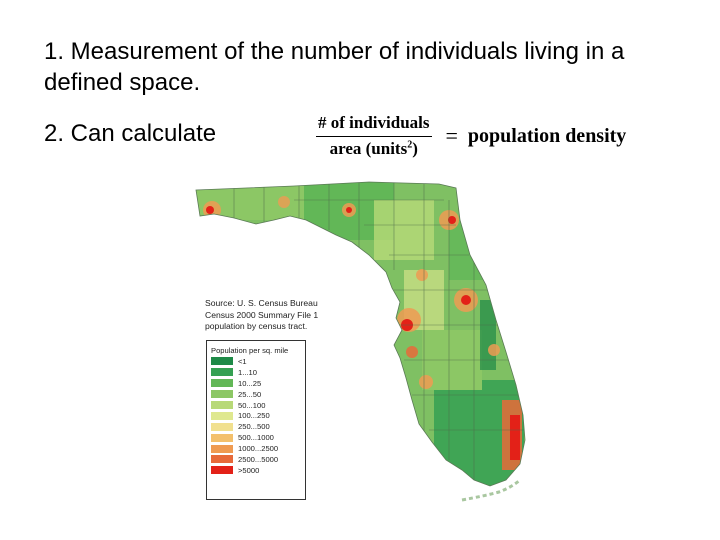 The height and width of the screenshot is (540, 720). I want to click on legend-label: >5000, so click(249, 470).